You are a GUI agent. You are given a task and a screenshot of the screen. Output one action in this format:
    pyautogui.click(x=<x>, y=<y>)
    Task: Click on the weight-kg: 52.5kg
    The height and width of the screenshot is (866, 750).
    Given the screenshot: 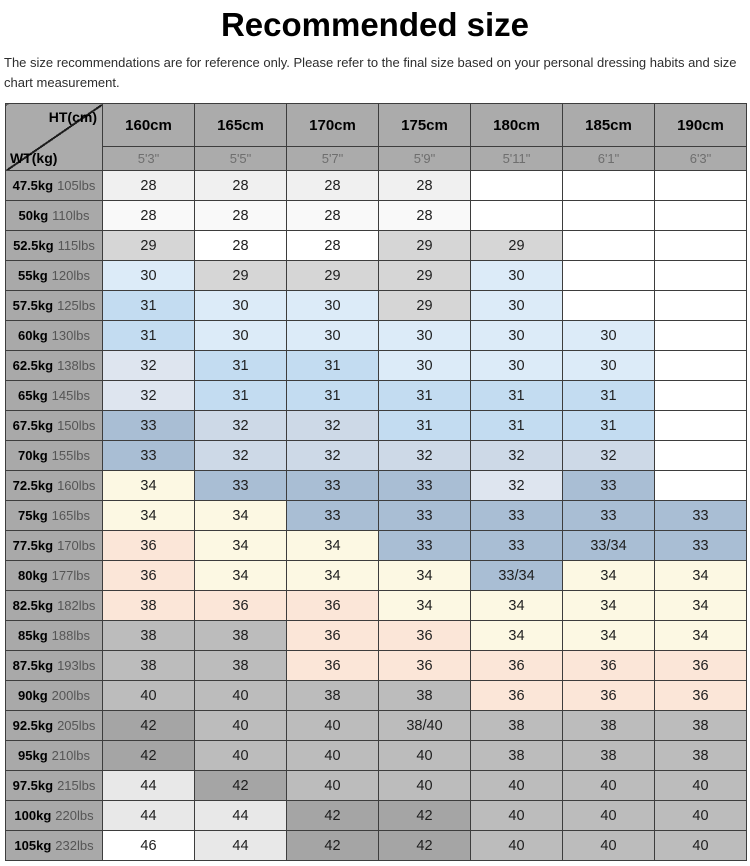 What is the action you would take?
    pyautogui.click(x=33, y=245)
    